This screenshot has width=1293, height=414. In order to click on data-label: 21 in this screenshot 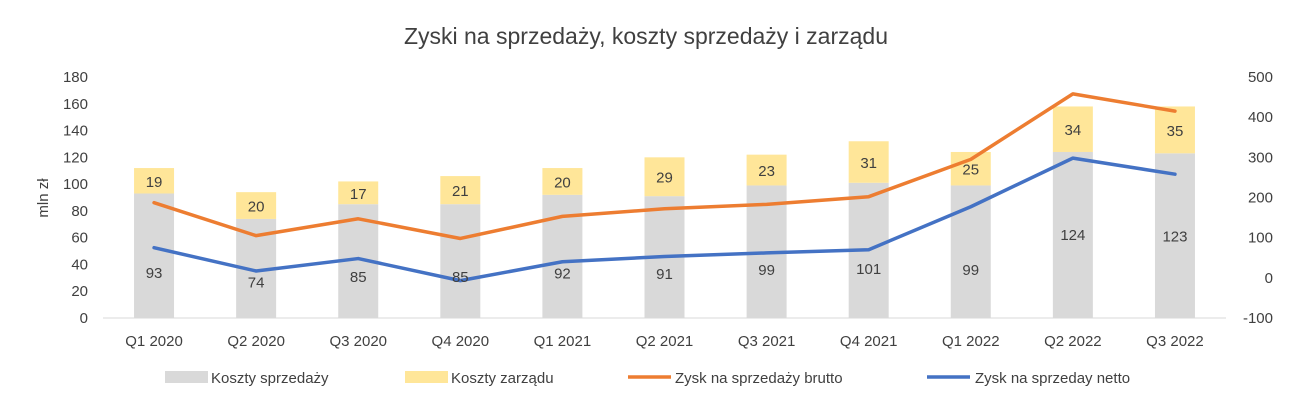, I will do `click(460, 191)`.